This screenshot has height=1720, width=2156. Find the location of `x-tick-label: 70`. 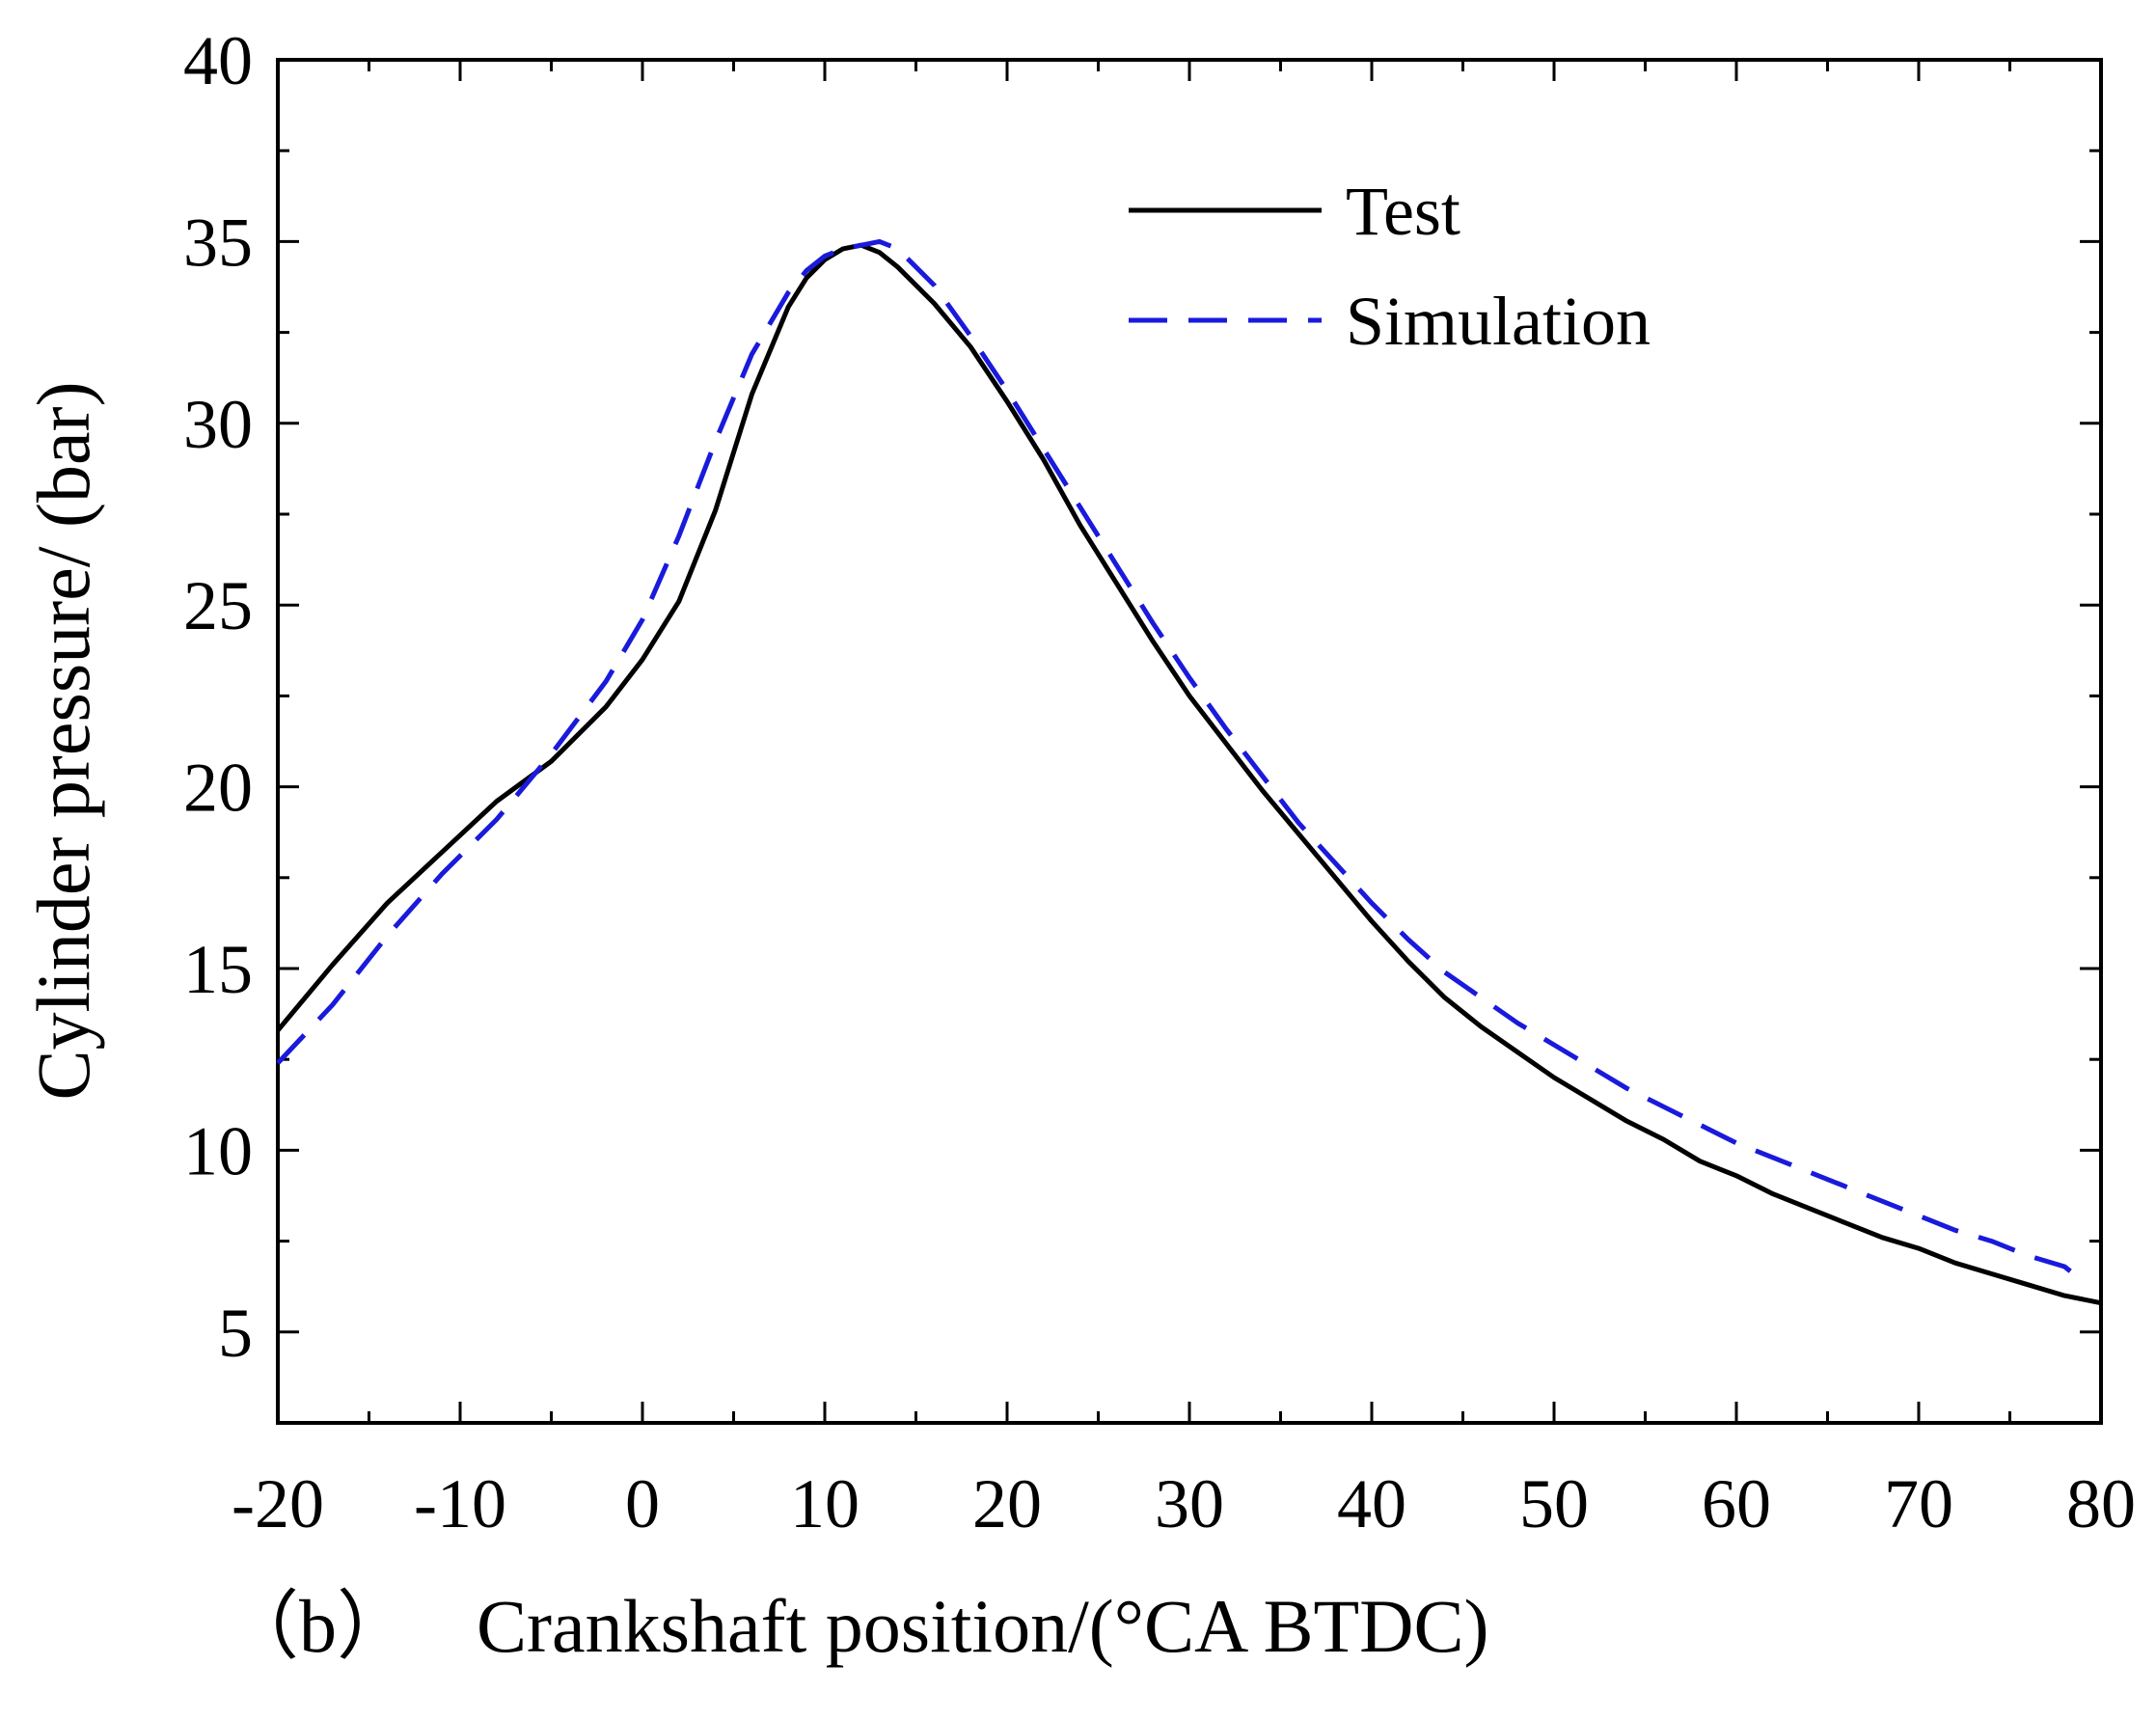

x-tick-label: 70 is located at coordinates (1918, 1504).